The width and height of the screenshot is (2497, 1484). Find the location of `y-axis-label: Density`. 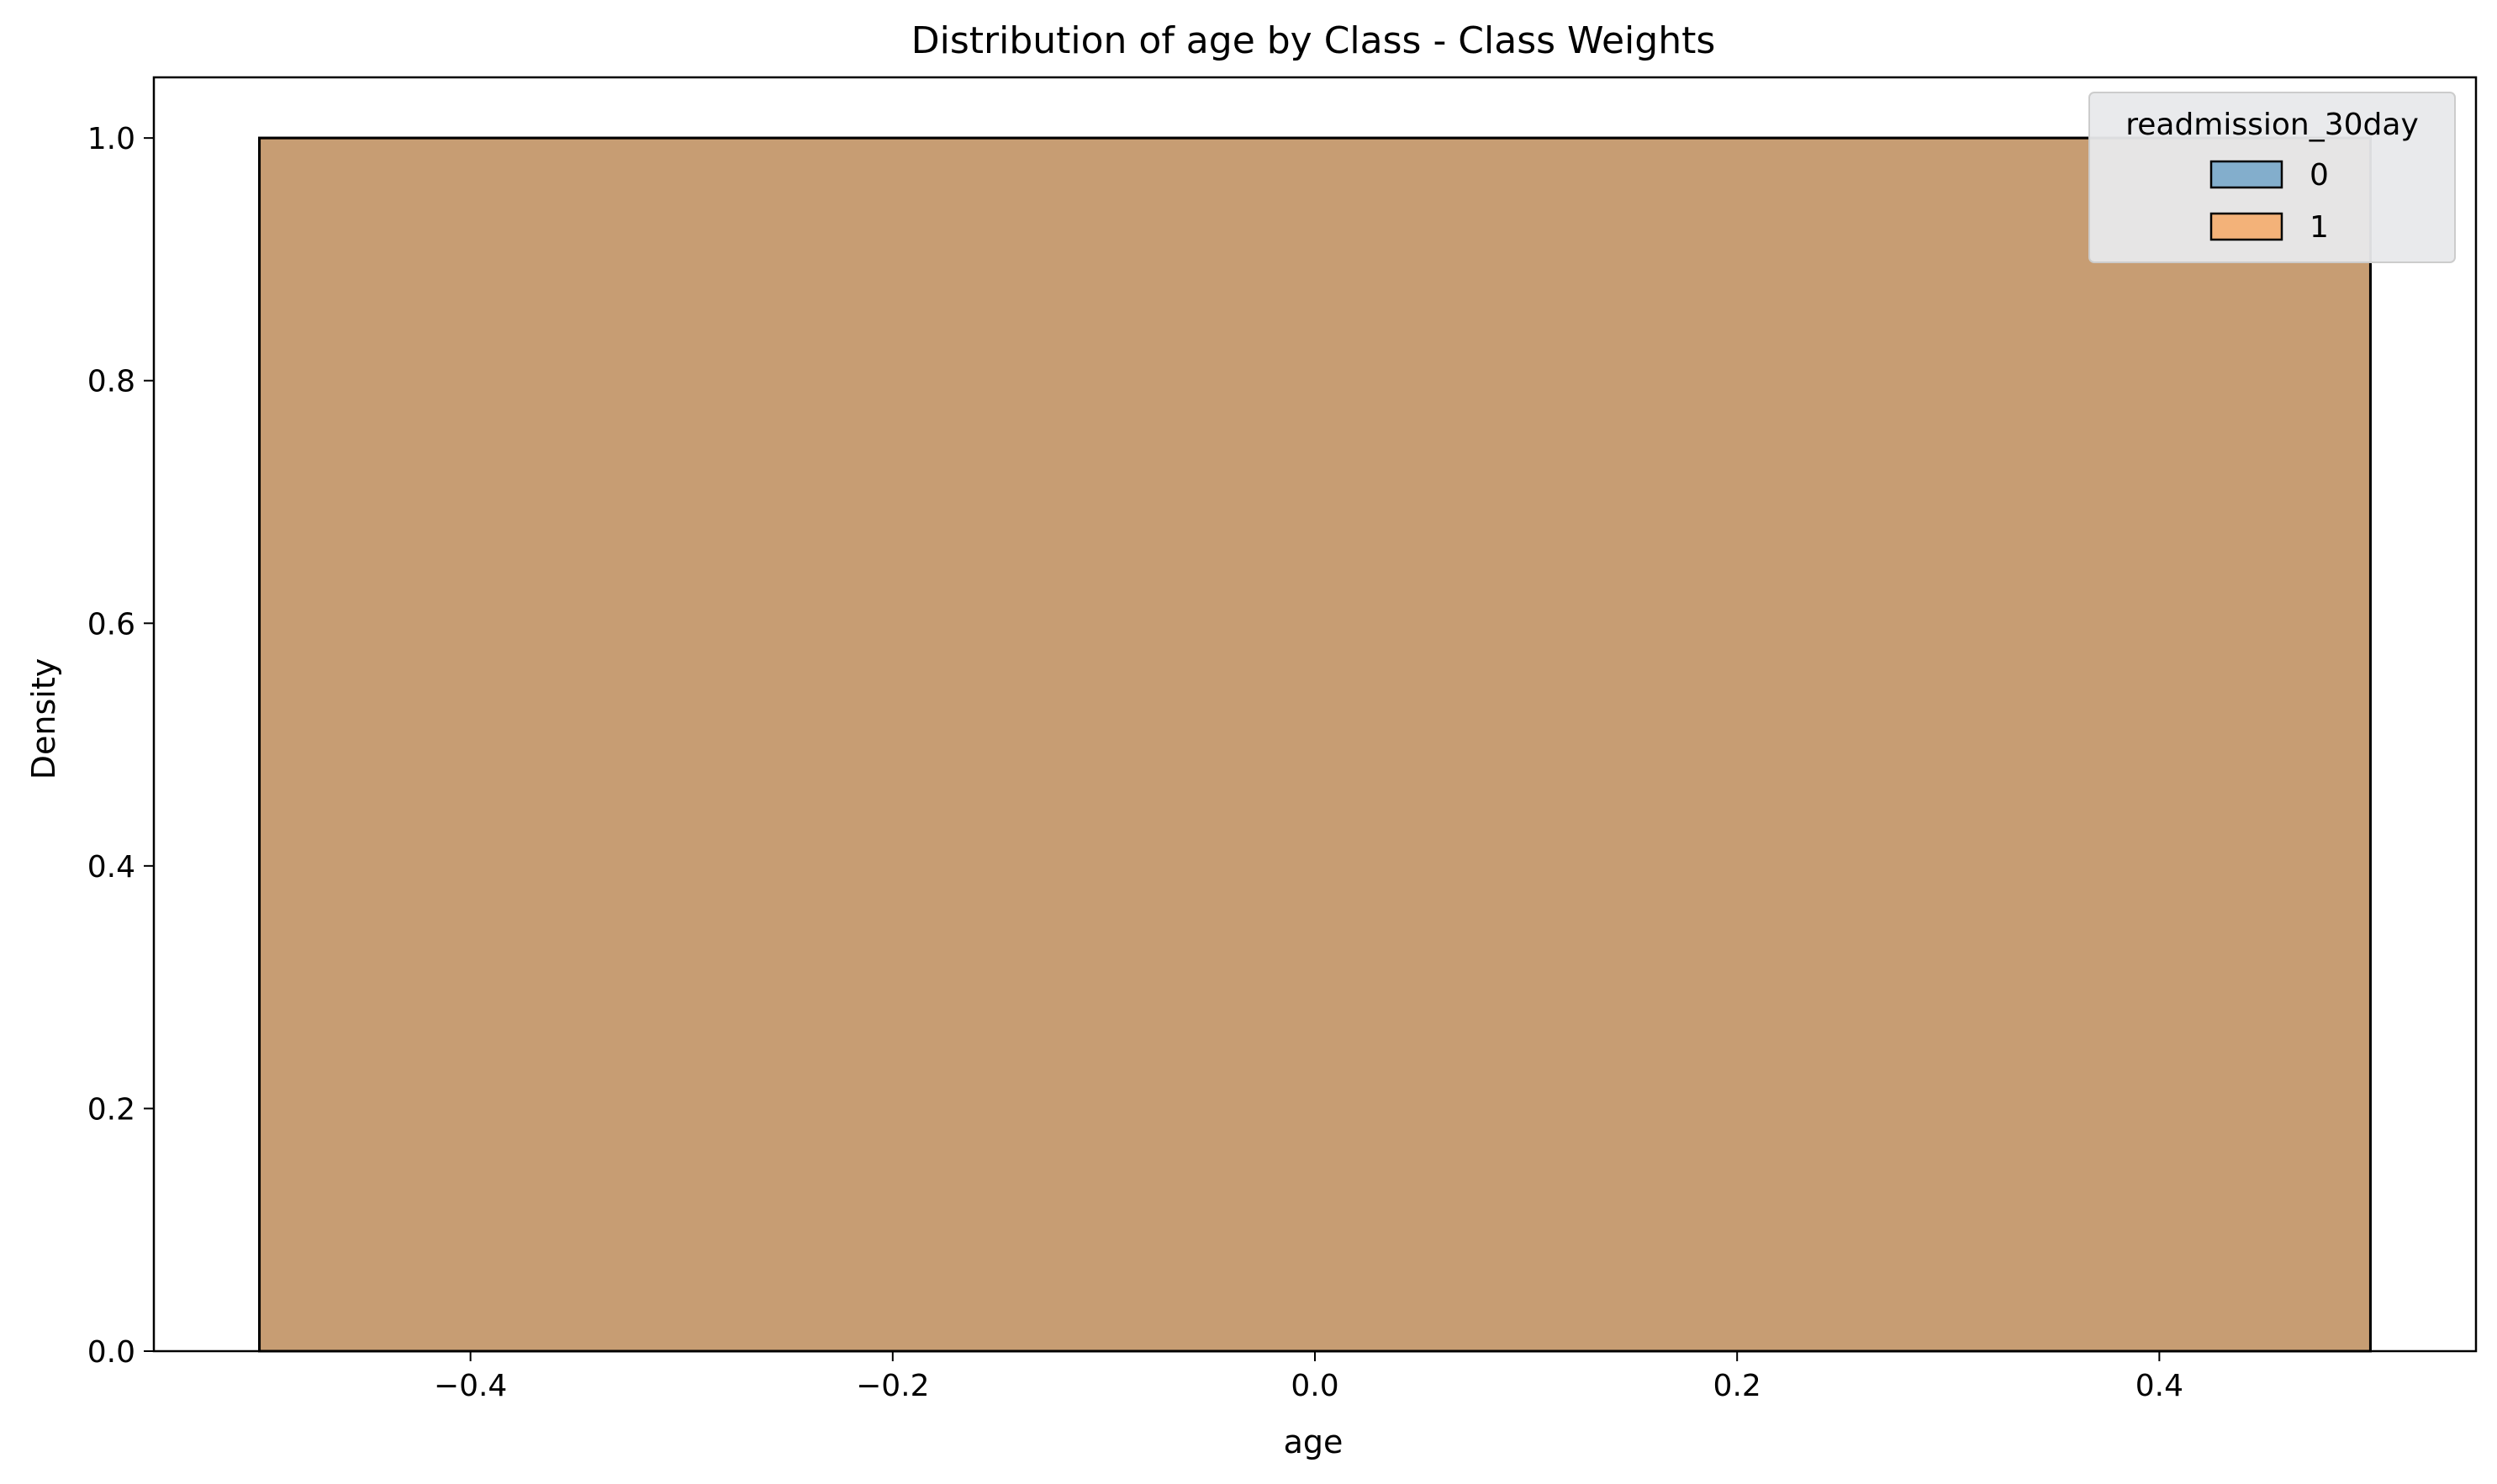

y-axis-label: Density is located at coordinates (43, 718).